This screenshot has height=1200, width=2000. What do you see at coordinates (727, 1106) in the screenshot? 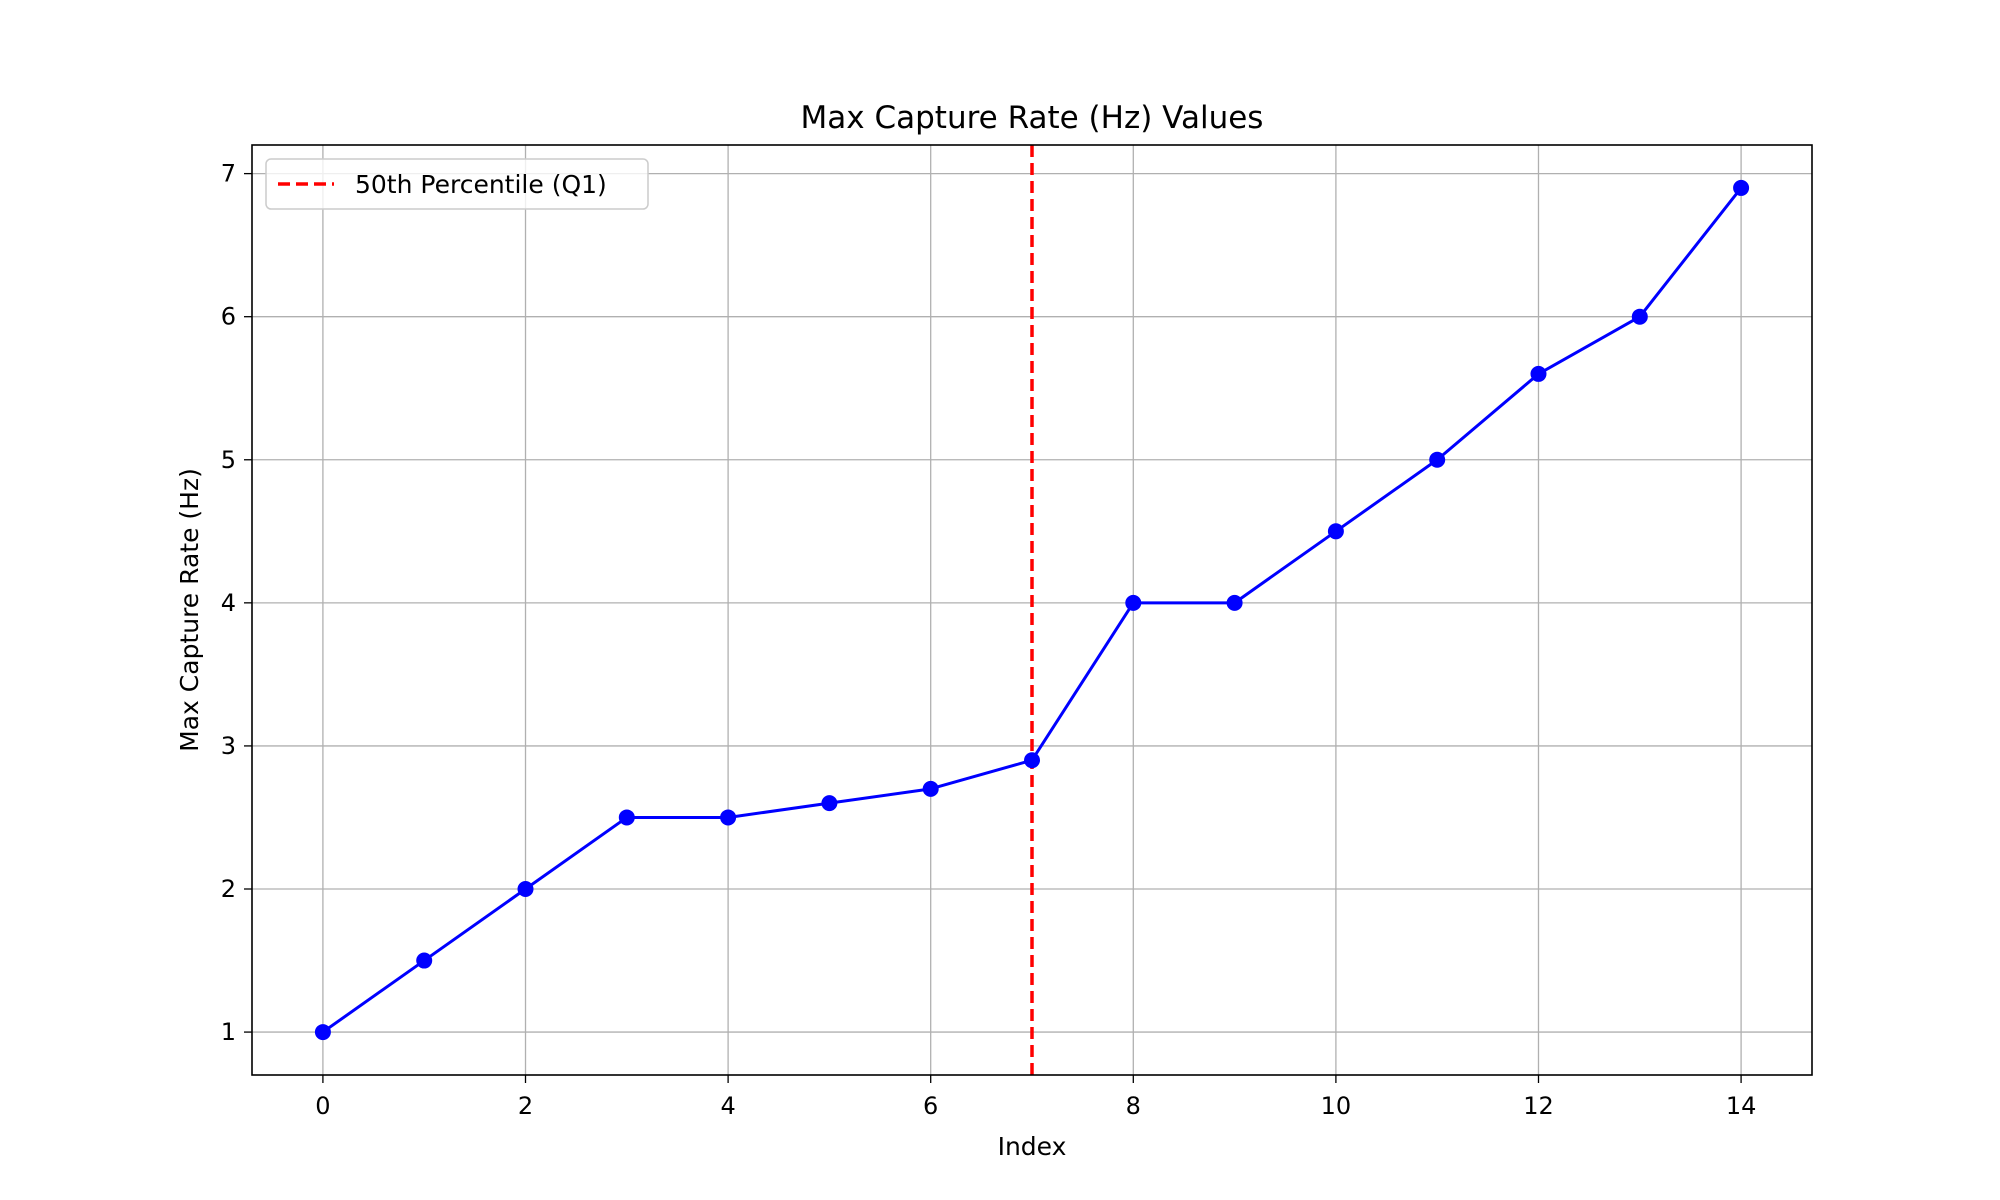
I see `x-tick-label: 4` at bounding box center [727, 1106].